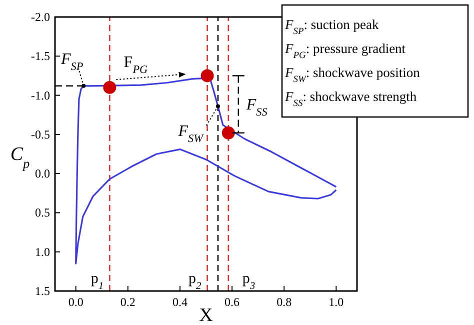  What do you see at coordinates (136, 65) in the screenshot?
I see `annotation: F$_{PG}$` at bounding box center [136, 65].